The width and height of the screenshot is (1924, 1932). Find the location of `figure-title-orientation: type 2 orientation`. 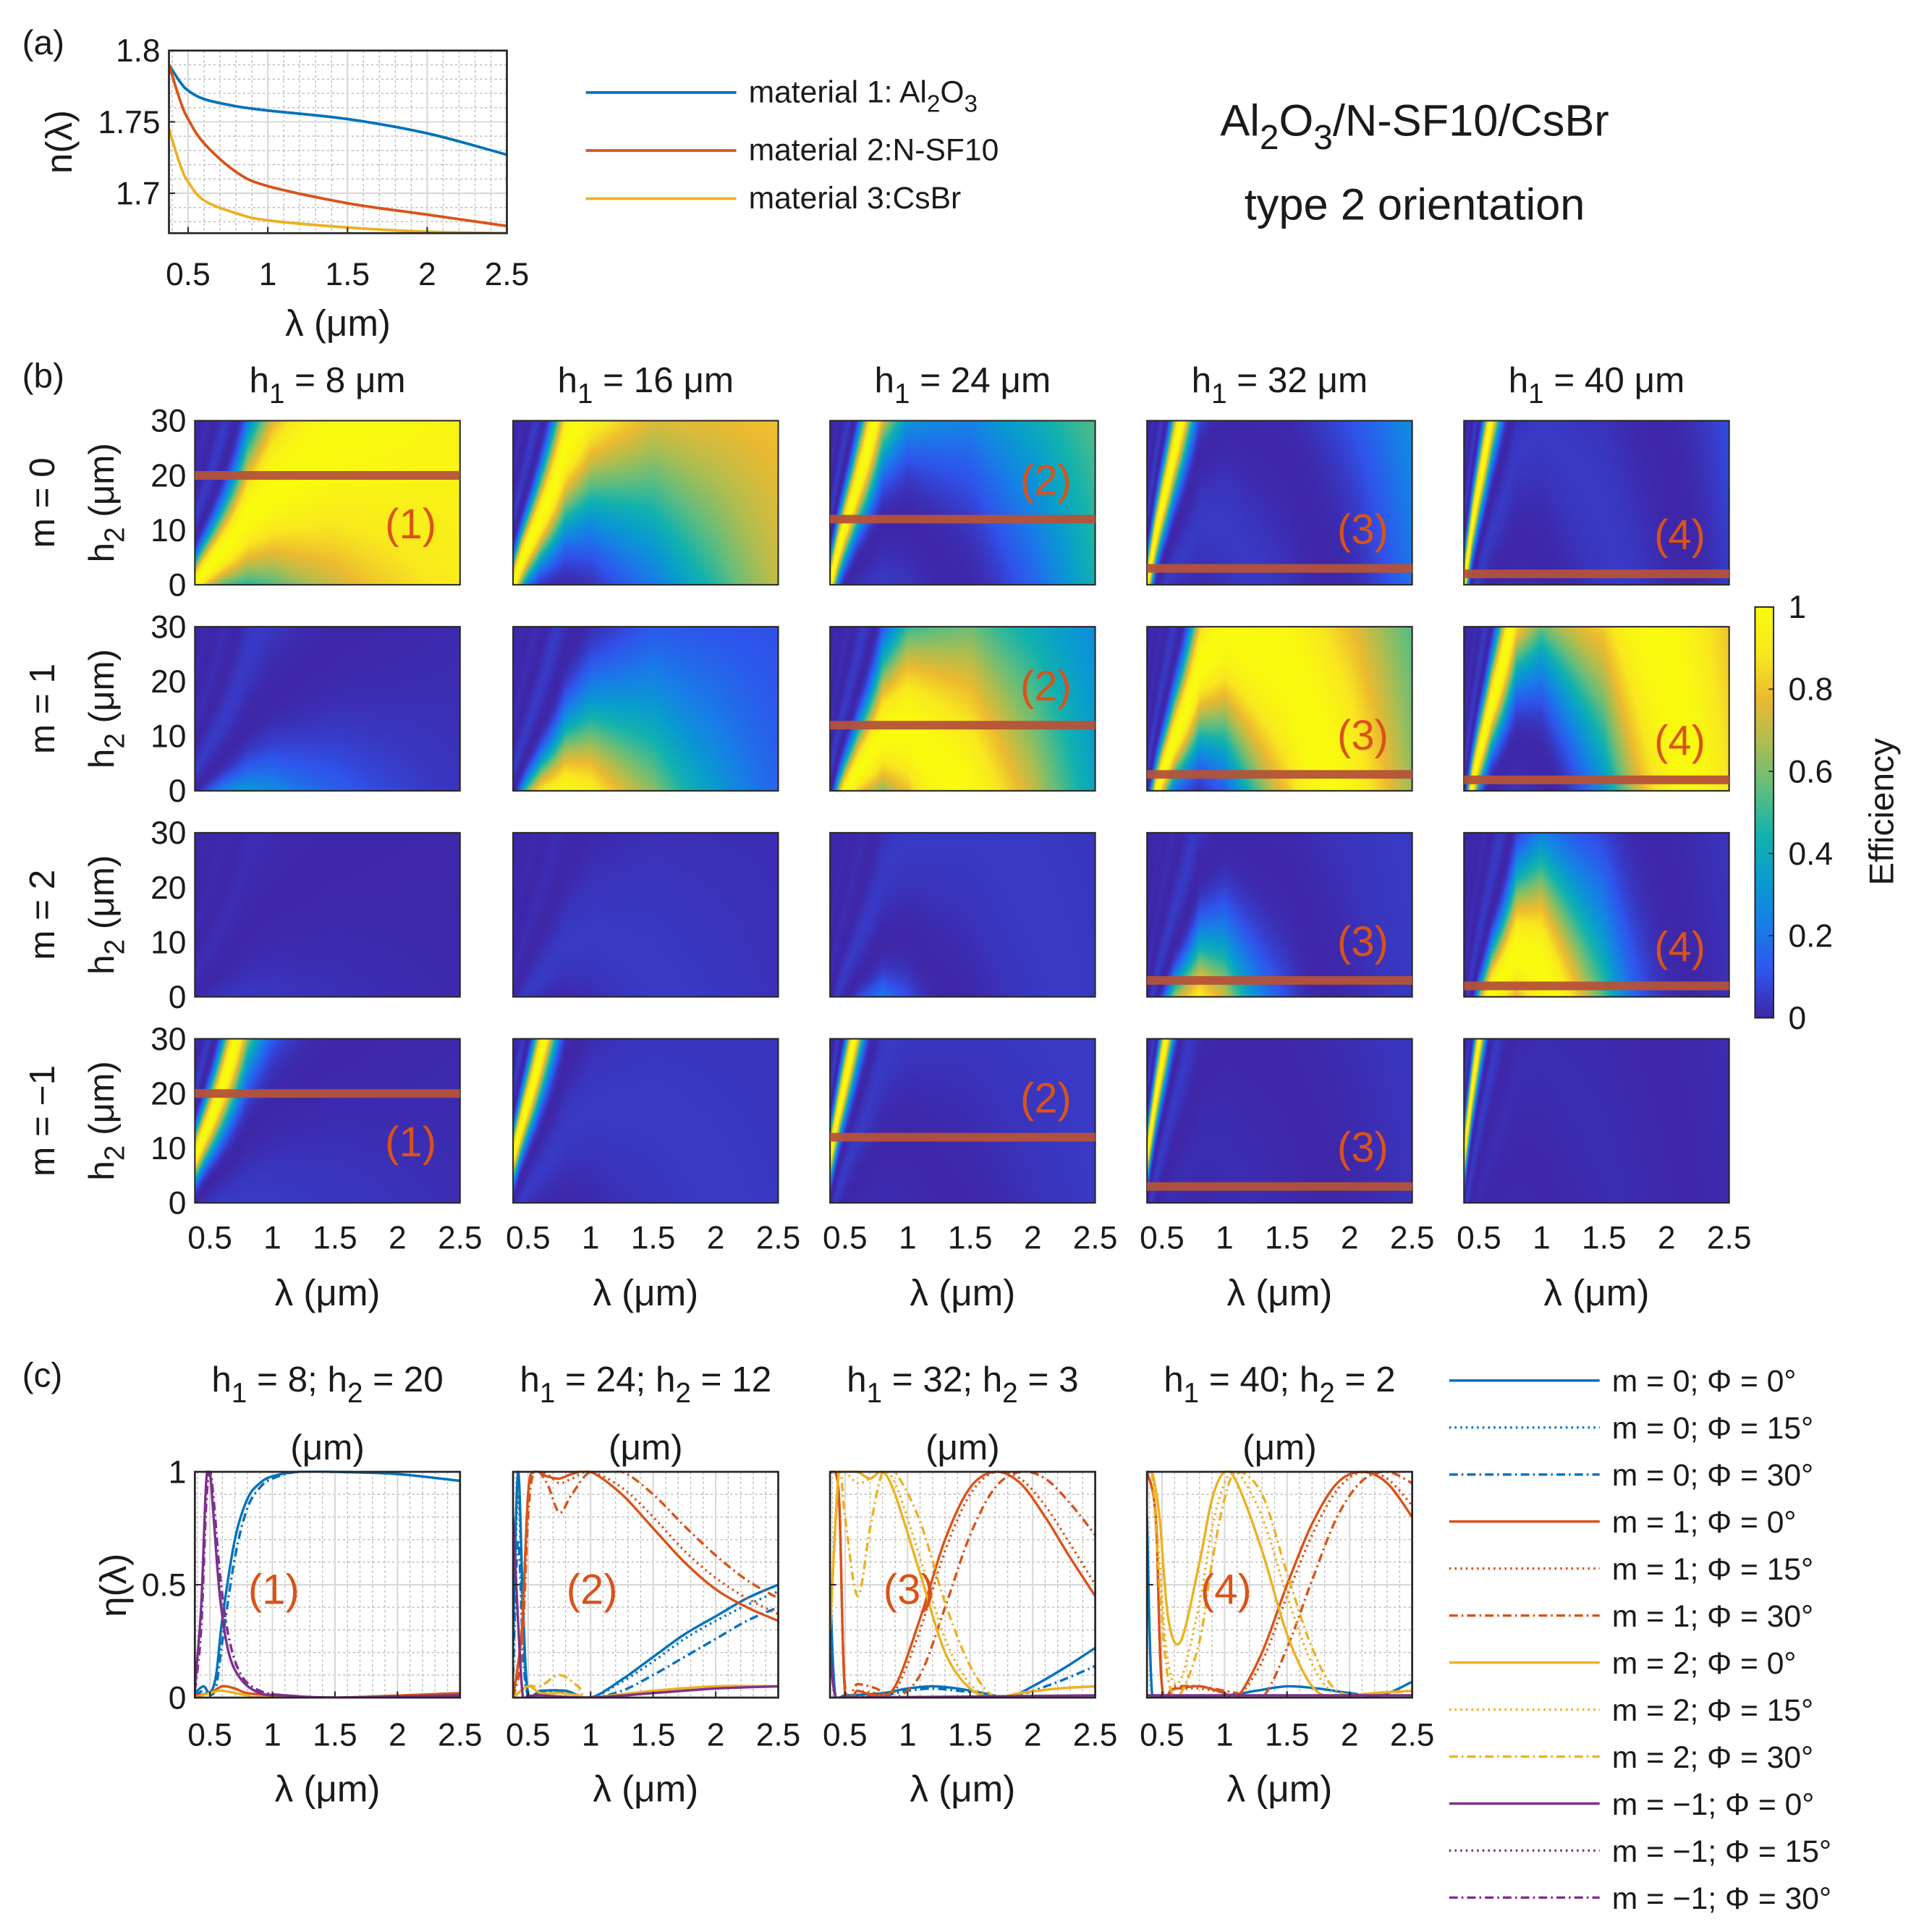

figure-title-orientation: type 2 orientation is located at coordinates (1415, 204).